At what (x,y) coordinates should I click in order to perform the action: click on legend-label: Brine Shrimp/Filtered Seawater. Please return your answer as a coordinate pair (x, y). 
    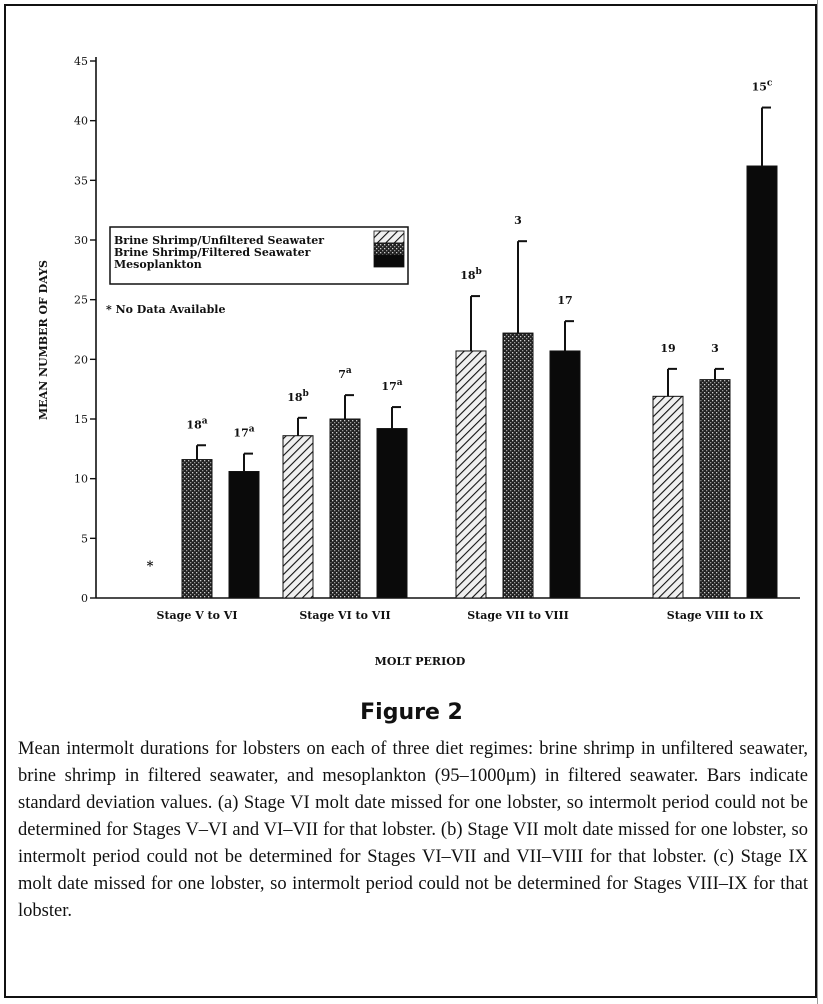
    Looking at the image, I should click on (212, 252).